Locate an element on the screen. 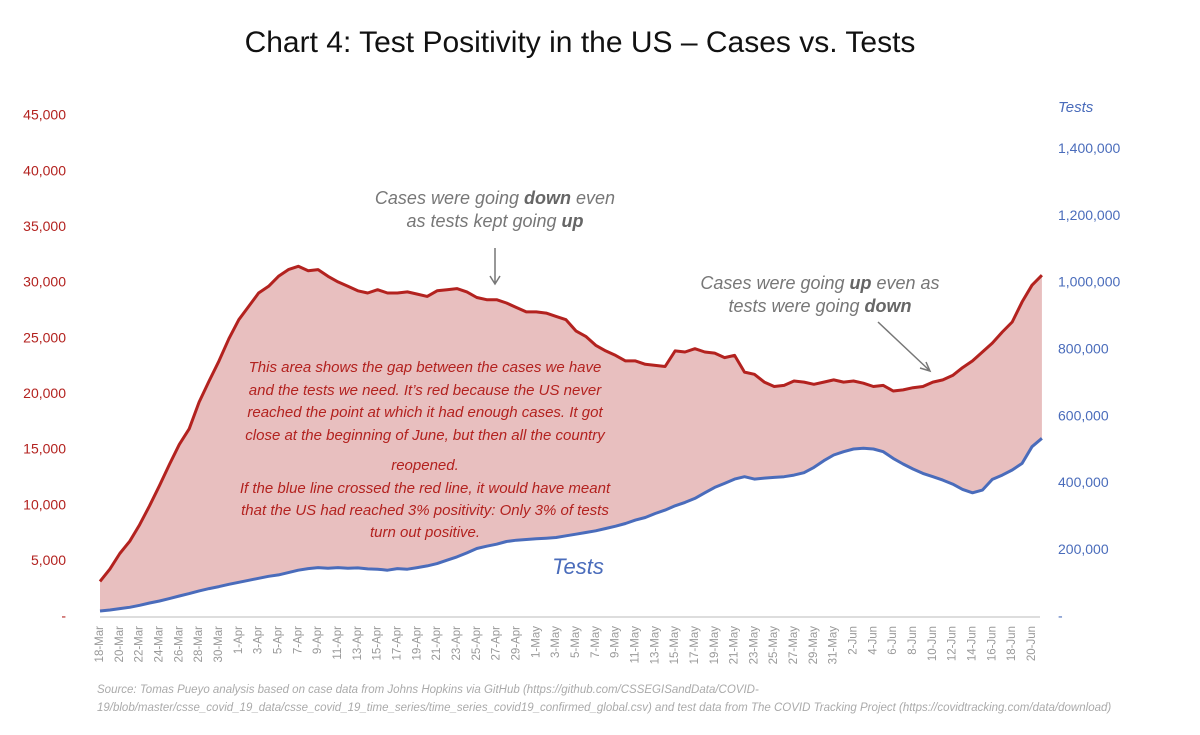  x-tick-label: 27-Apr is located at coordinates (497, 643).